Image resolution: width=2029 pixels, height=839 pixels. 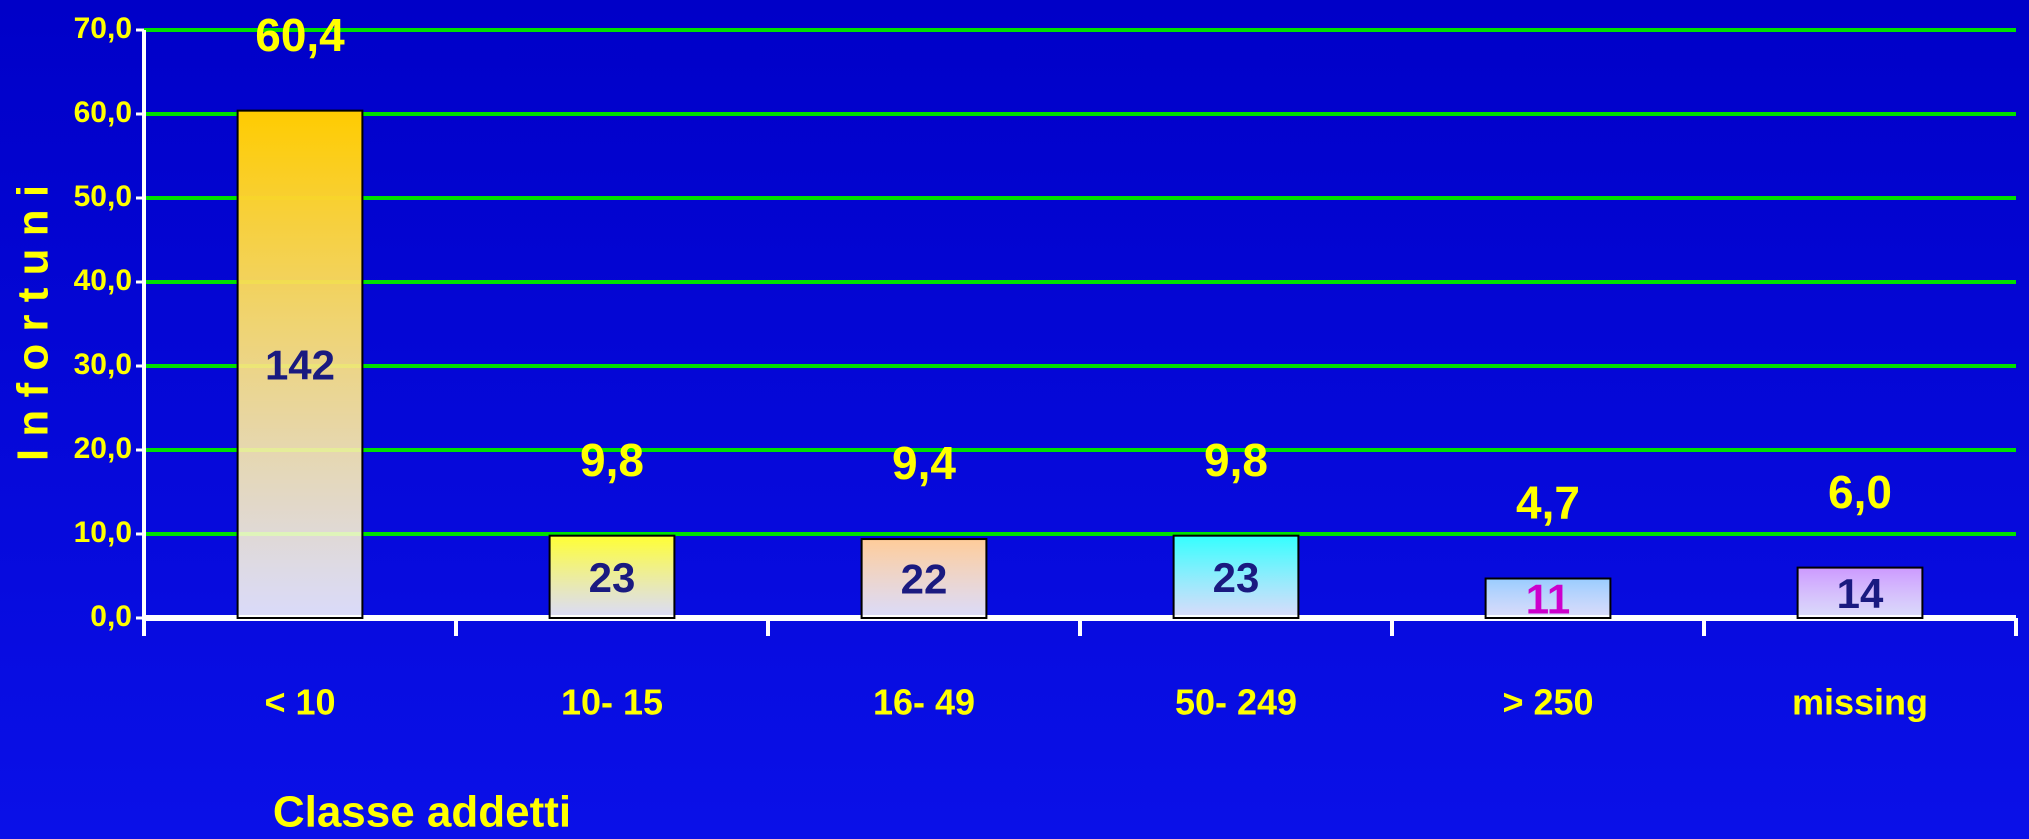 I want to click on count-label: 11, so click(x=1548, y=598).